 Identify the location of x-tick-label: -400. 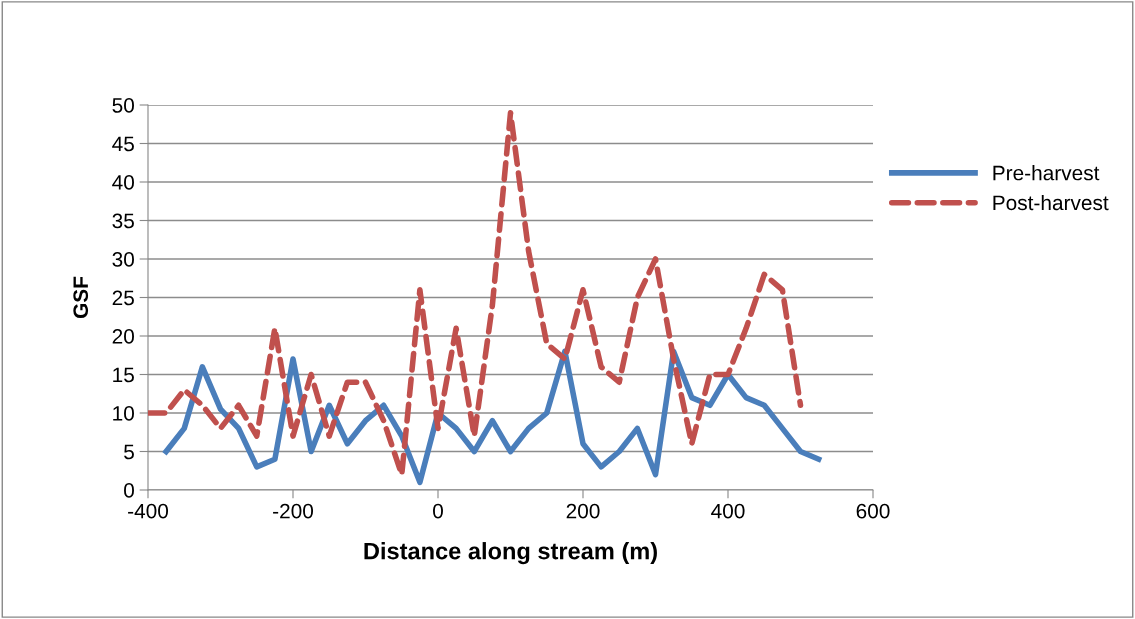
(148, 511).